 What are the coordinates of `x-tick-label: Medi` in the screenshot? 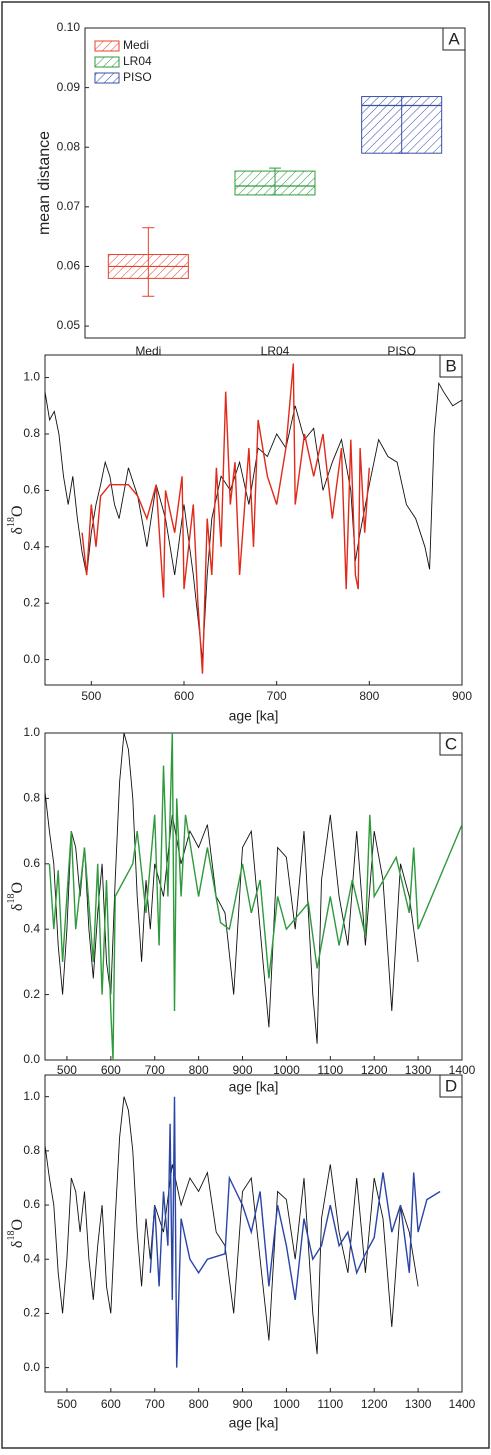 It's located at (148, 351).